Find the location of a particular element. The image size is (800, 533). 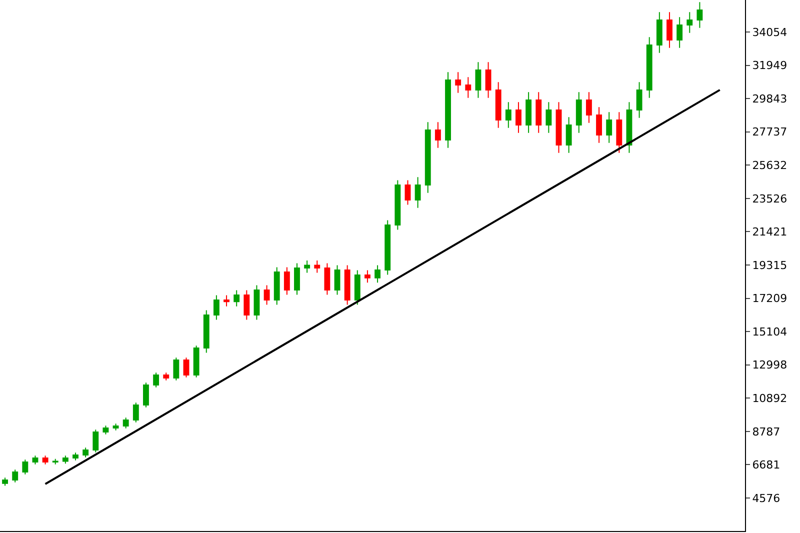

y-tick-label: 25632 is located at coordinates (770, 165).